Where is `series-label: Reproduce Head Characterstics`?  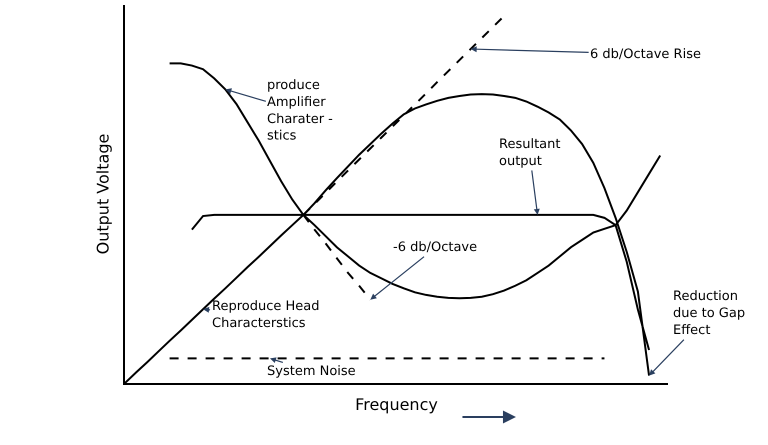 series-label: Reproduce Head Characterstics is located at coordinates (266, 315).